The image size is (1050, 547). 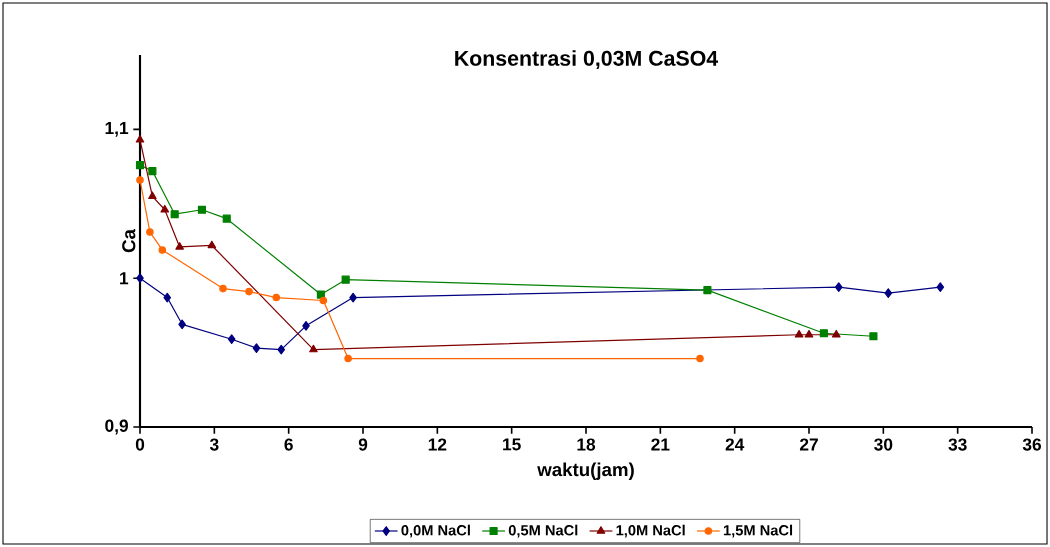 What do you see at coordinates (808, 444) in the screenshot?
I see `x-tick-label: 27` at bounding box center [808, 444].